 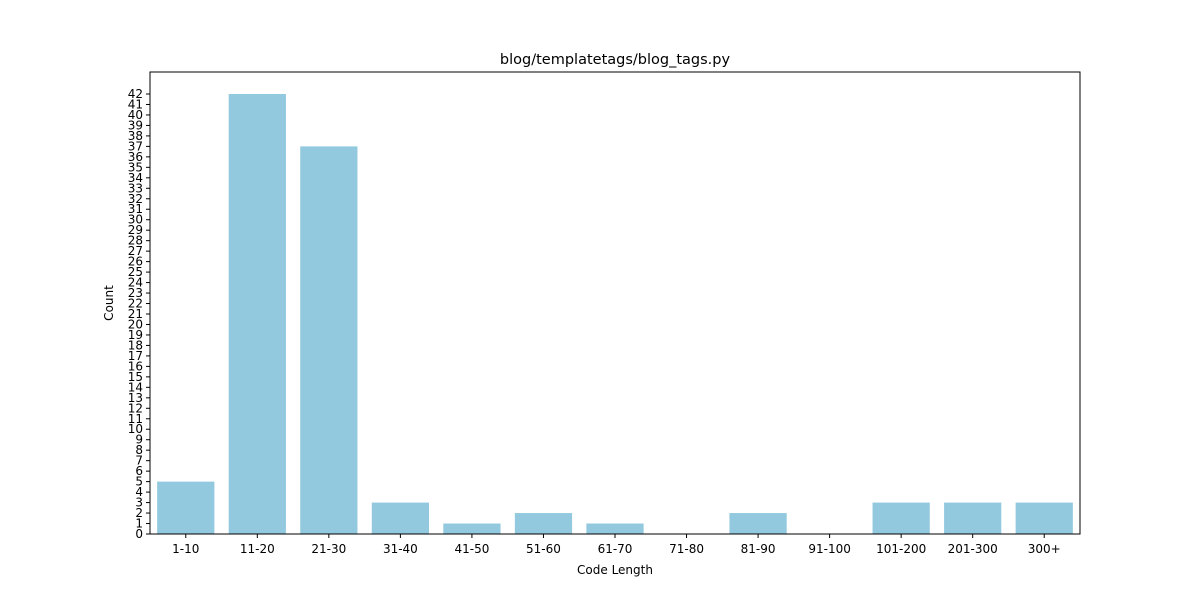 I want to click on x-tick-label: 1-10, so click(x=185, y=549).